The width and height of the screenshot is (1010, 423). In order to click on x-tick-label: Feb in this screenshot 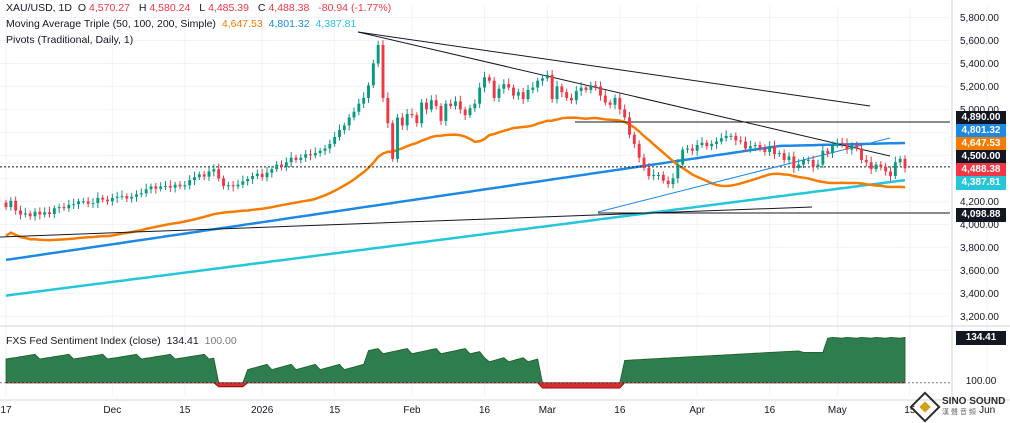, I will do `click(412, 410)`.